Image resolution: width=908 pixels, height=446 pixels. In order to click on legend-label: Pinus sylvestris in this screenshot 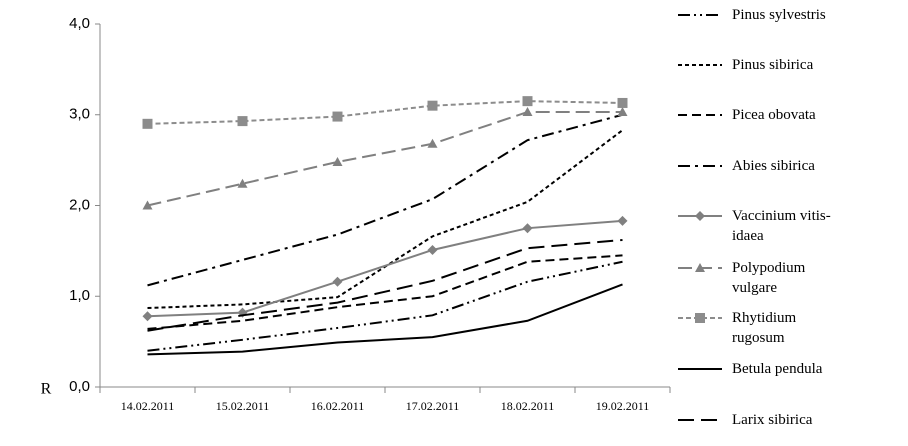, I will do `click(779, 15)`.